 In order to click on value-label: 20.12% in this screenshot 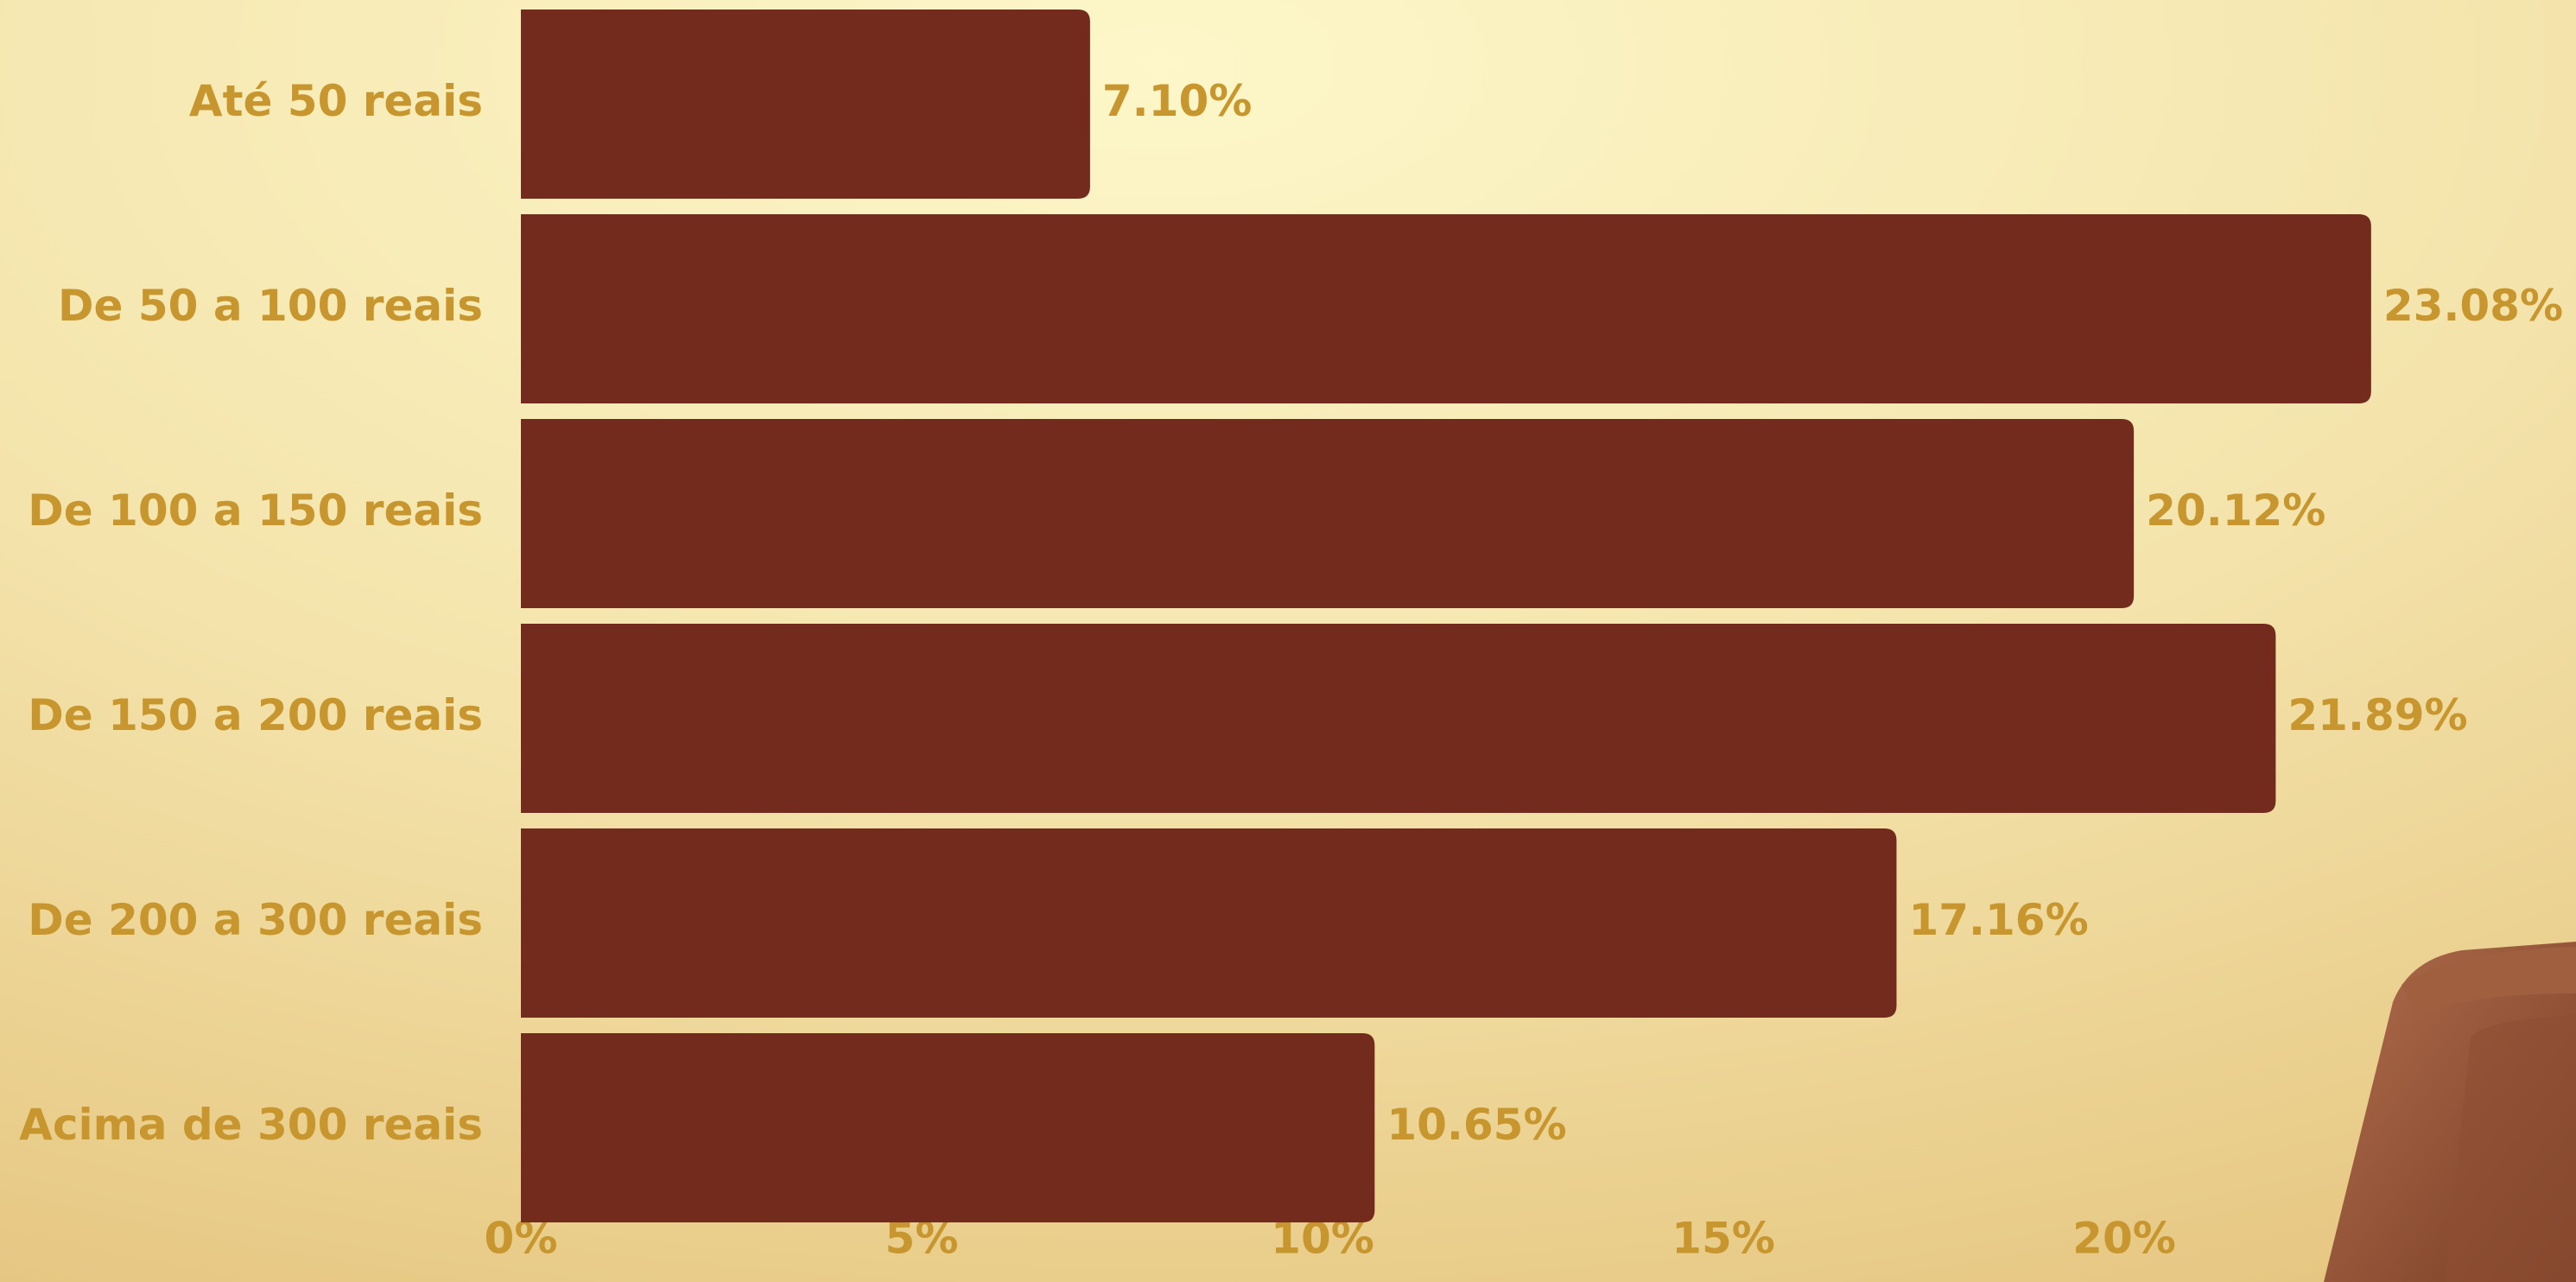, I will do `click(2235, 511)`.